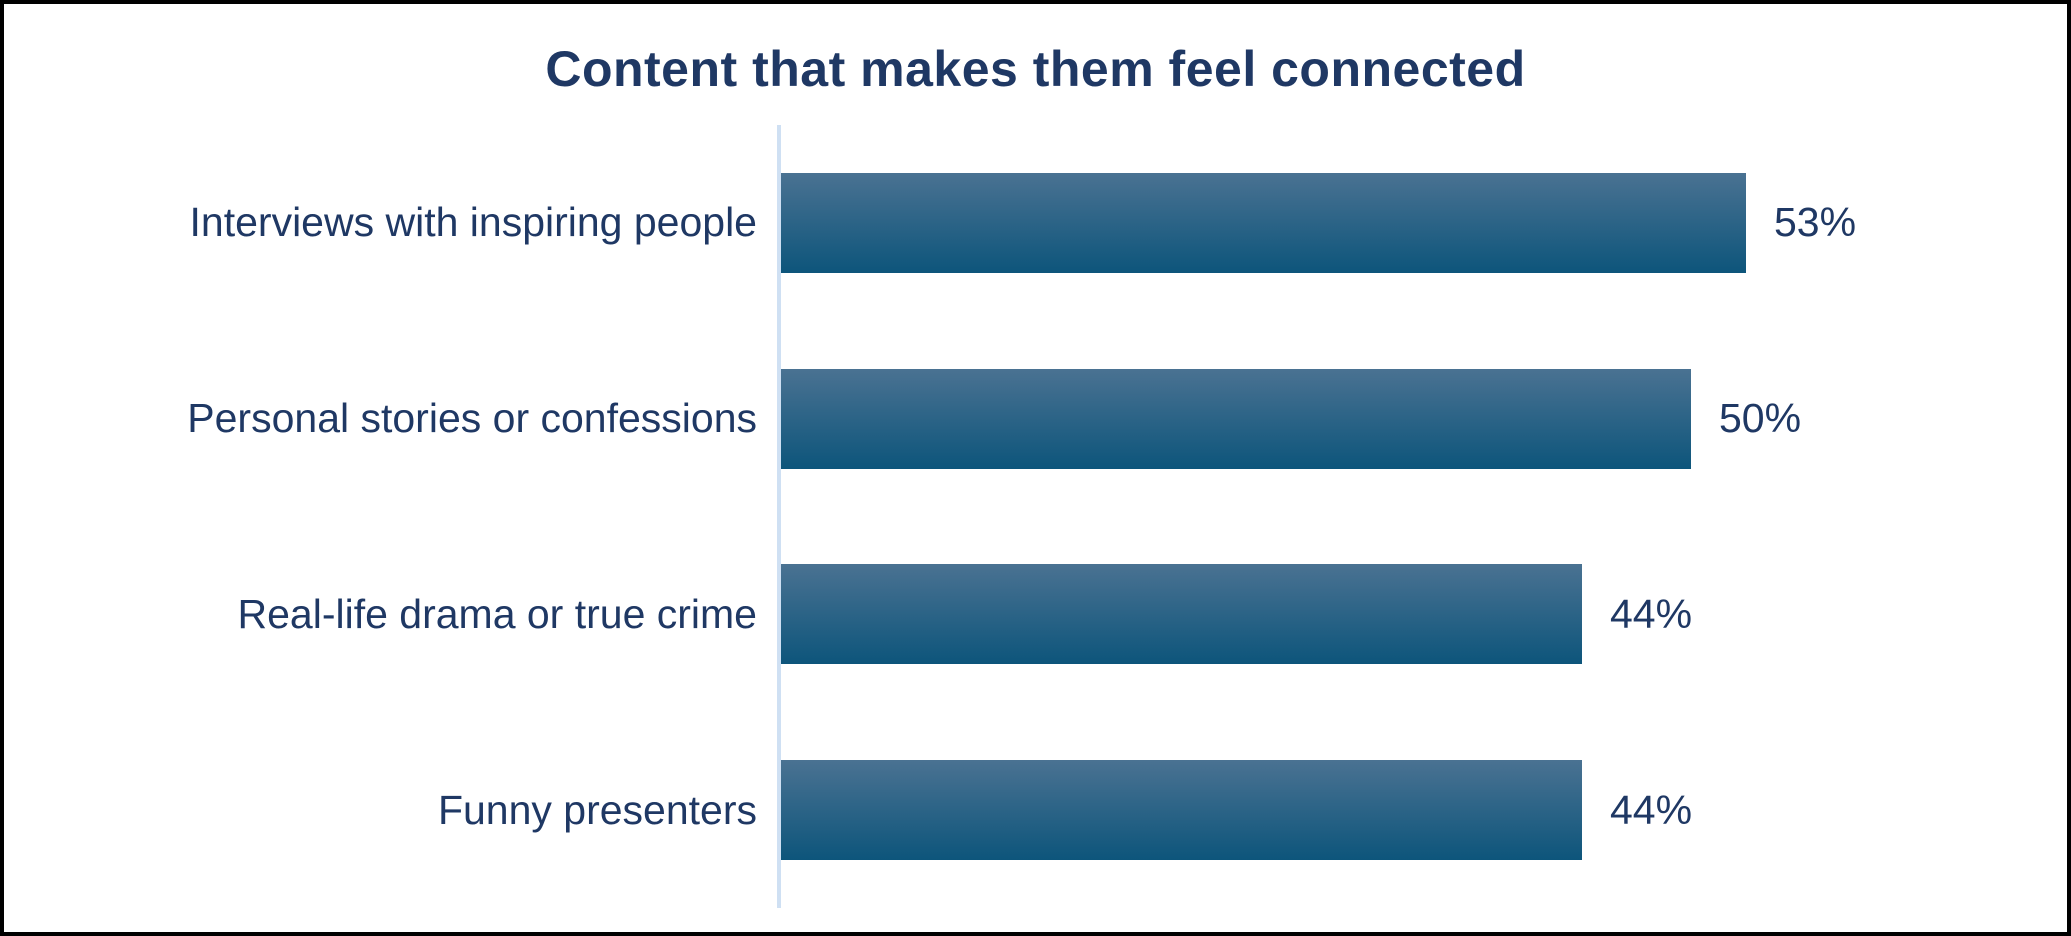 The width and height of the screenshot is (2071, 936). I want to click on category-label: Personal stories or confessions, so click(472, 418).